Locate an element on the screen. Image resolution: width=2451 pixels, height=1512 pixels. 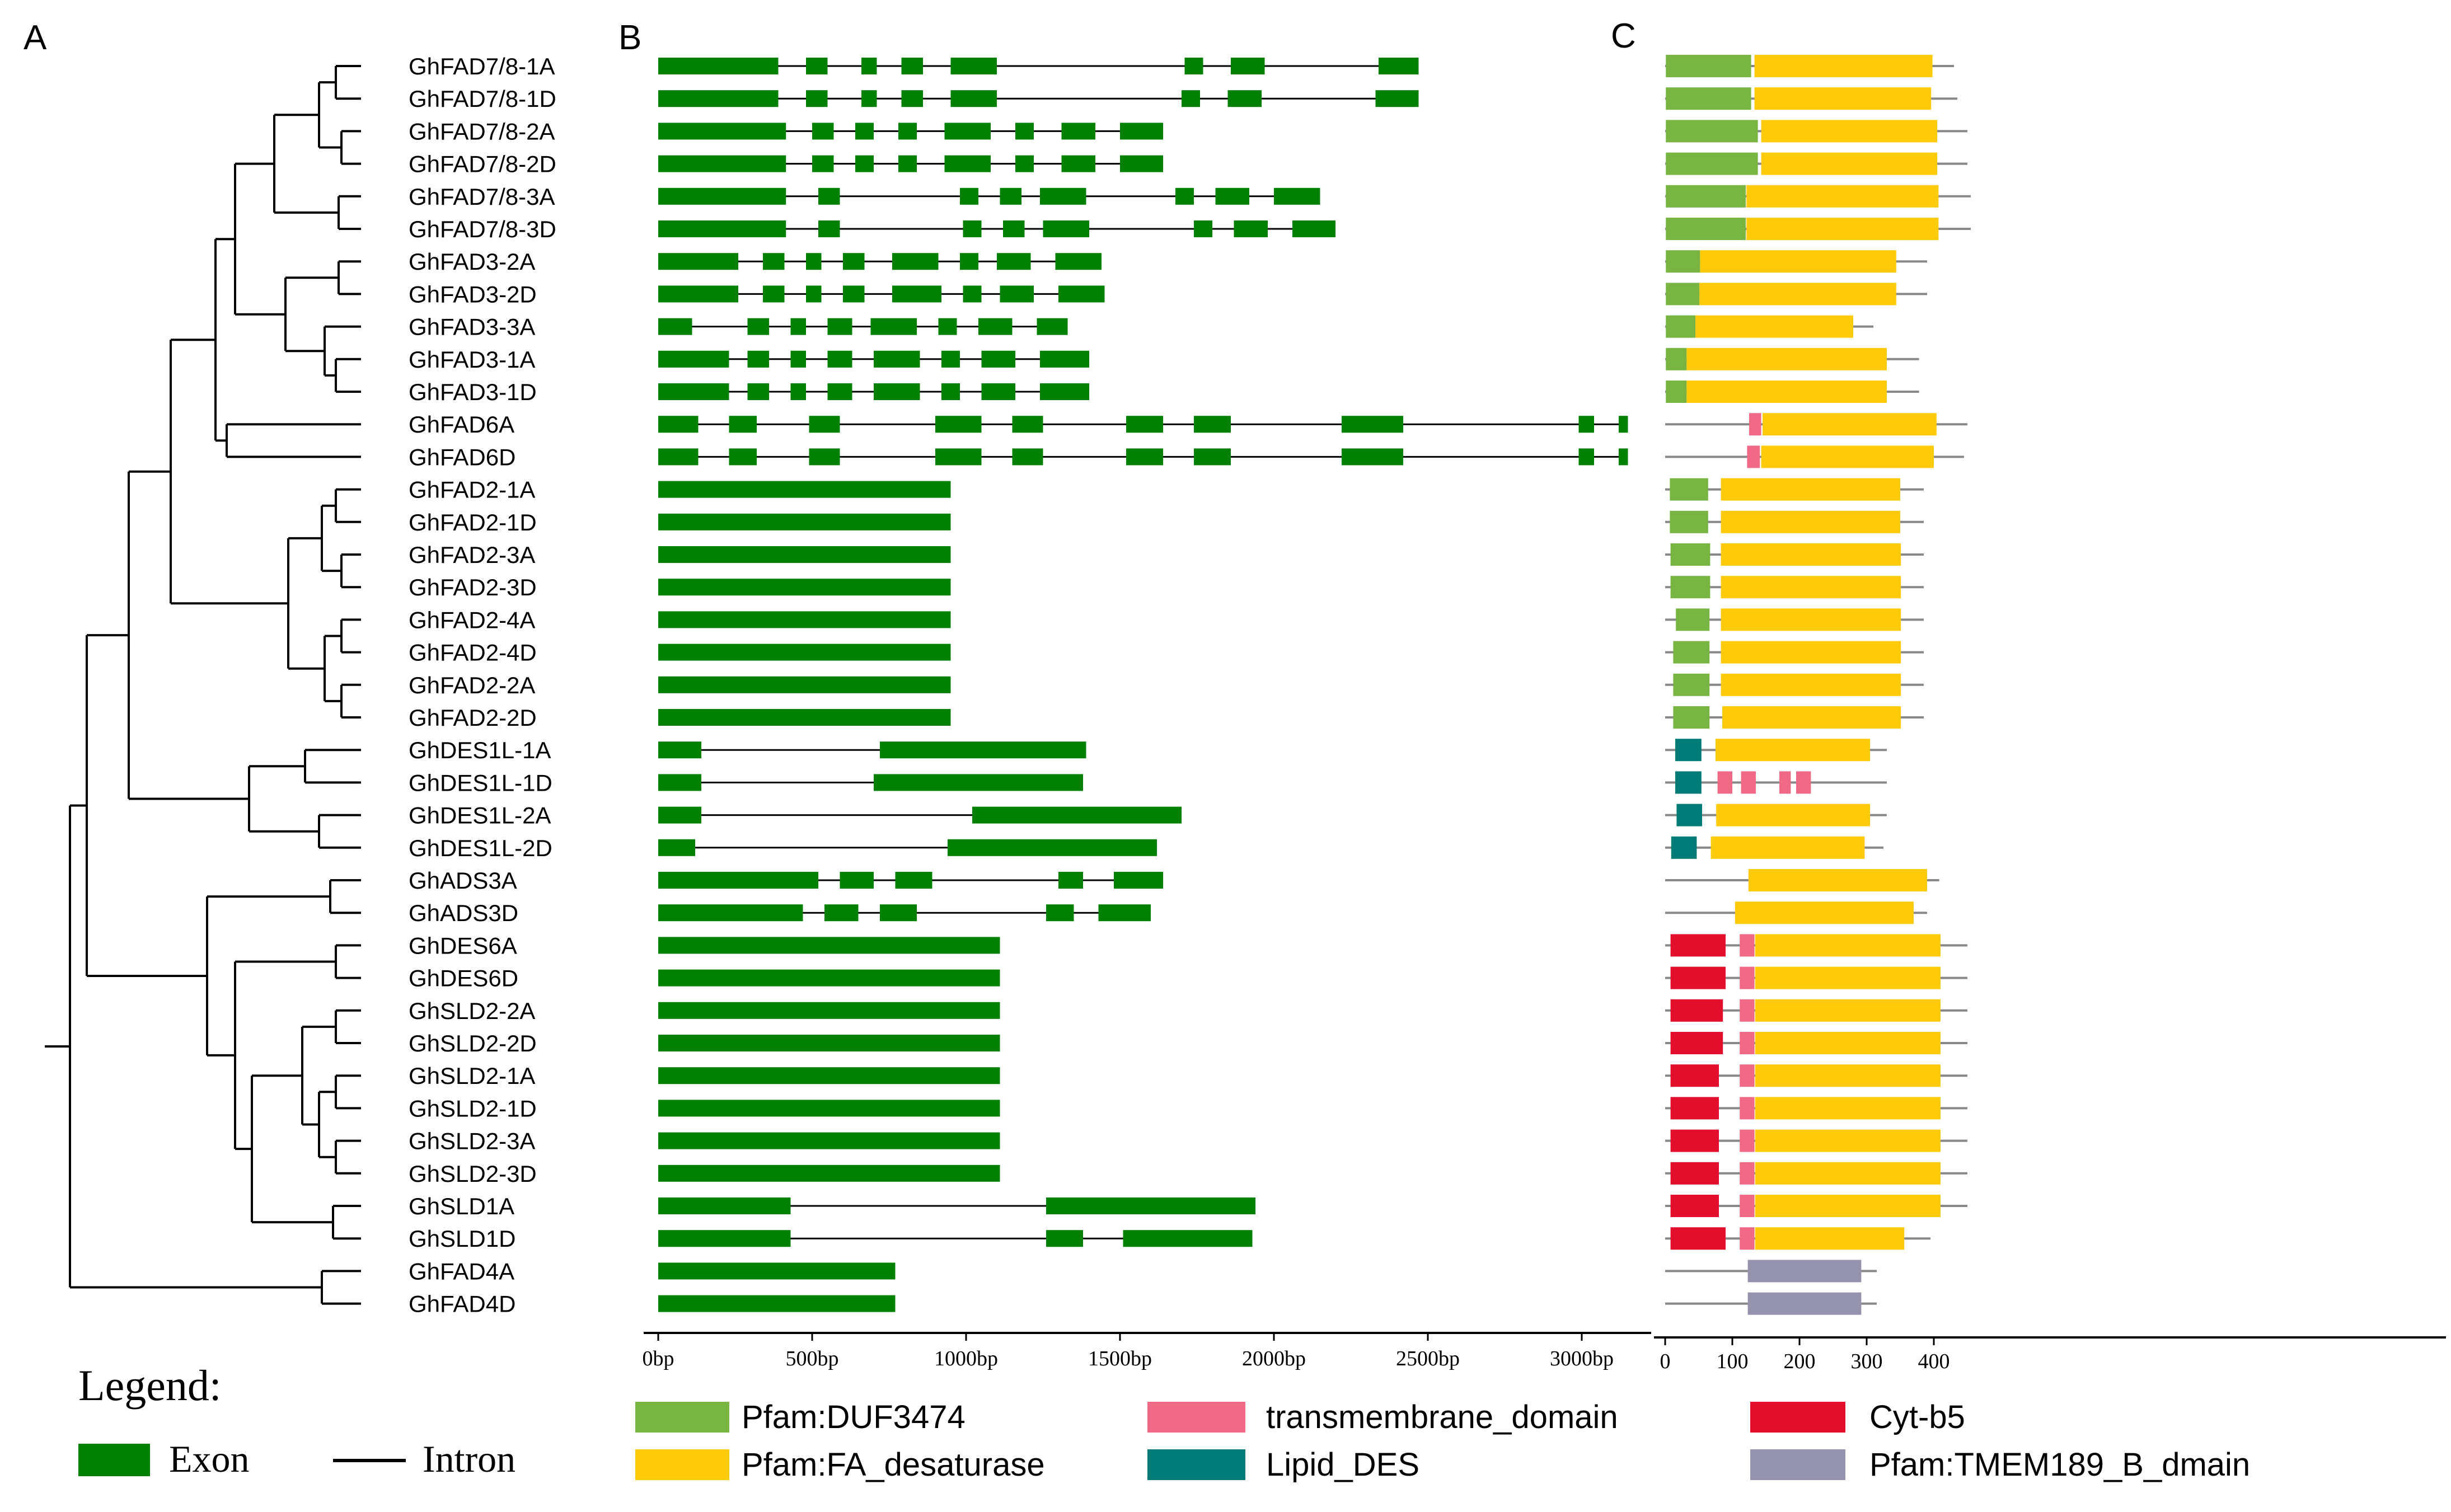
gene-label: GhFAD4D is located at coordinates (462, 1304).